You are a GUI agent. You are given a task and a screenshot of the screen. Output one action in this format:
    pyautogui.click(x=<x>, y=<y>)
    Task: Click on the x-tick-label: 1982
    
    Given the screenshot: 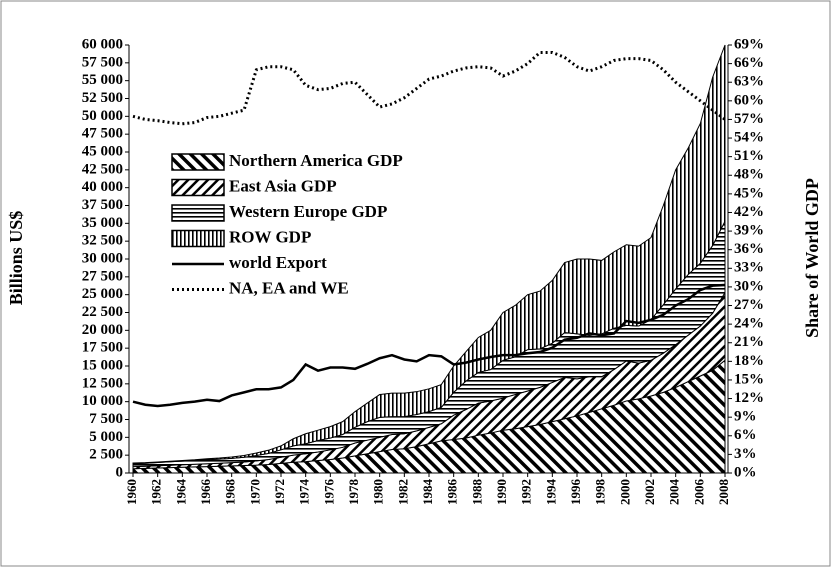 What is the action you would take?
    pyautogui.click(x=402, y=492)
    